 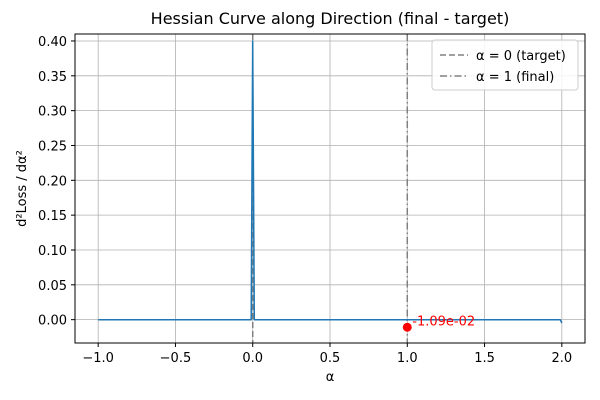 I want to click on legend-label-0: α = 0 (target), so click(x=521, y=56).